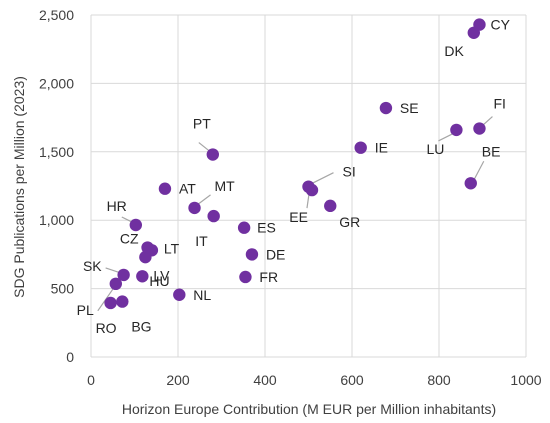 This screenshot has height=423, width=550. What do you see at coordinates (360, 147) in the screenshot?
I see `point-ie` at bounding box center [360, 147].